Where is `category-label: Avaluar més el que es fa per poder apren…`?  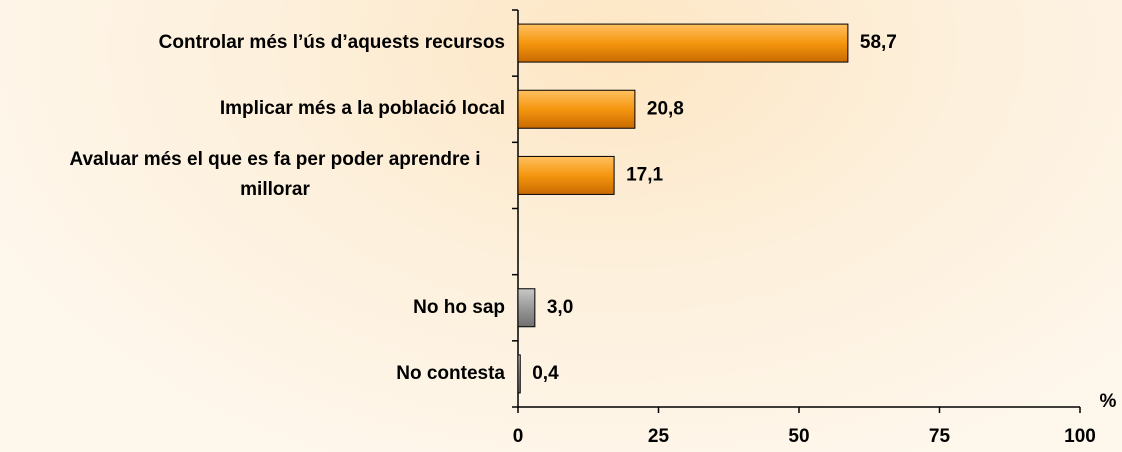 category-label: Avaluar més el que es fa per poder apren… is located at coordinates (275, 175).